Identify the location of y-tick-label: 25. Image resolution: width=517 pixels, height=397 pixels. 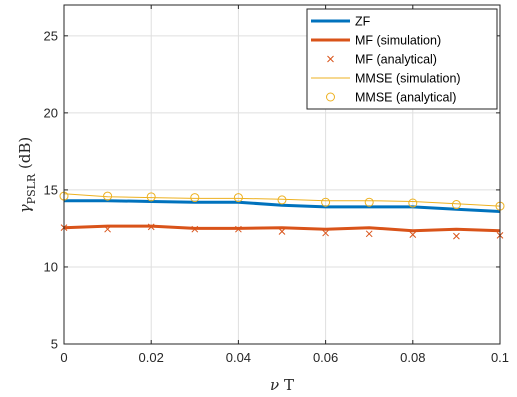
(51, 35).